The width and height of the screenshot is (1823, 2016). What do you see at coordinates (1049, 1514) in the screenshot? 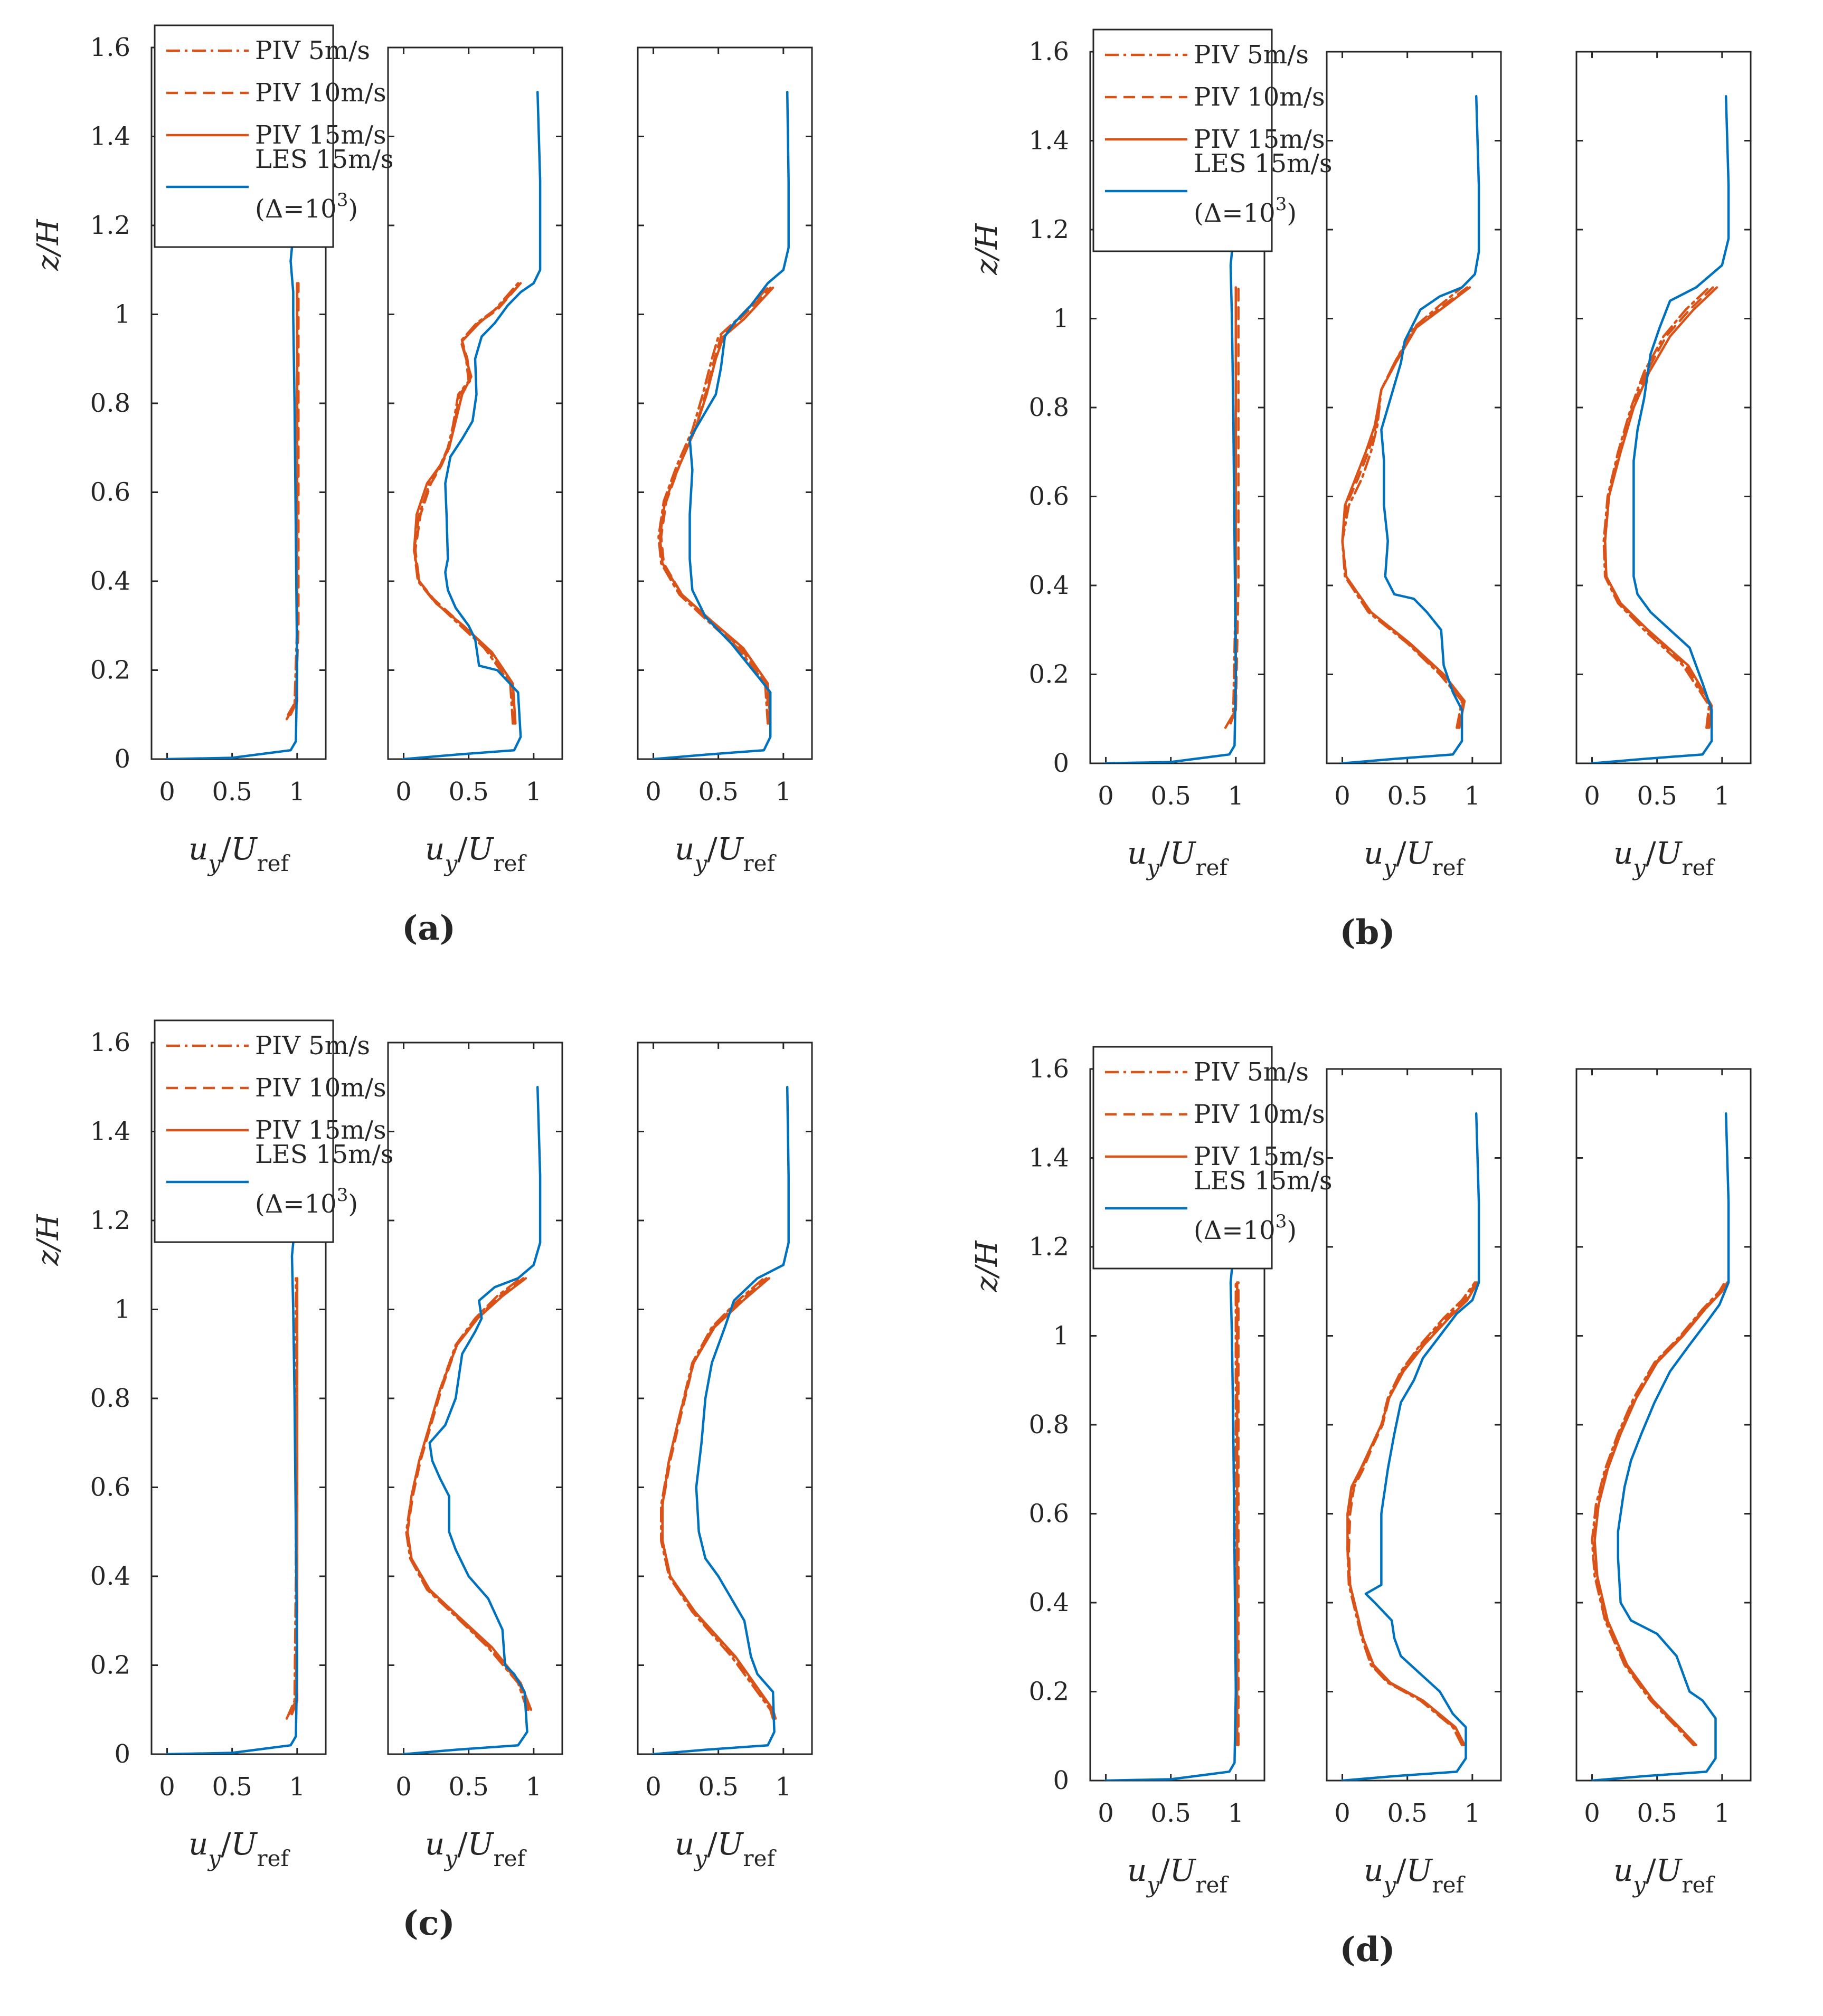
I see `y-tick-label: 0.6` at bounding box center [1049, 1514].